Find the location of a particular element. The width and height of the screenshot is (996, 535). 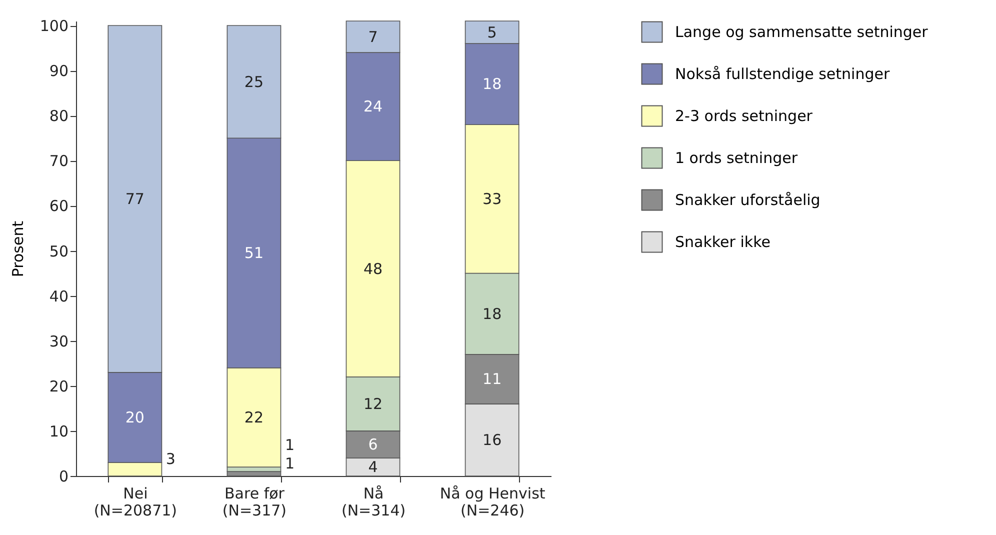

x-tick-label: Nei (N=20871) is located at coordinates (136, 502).